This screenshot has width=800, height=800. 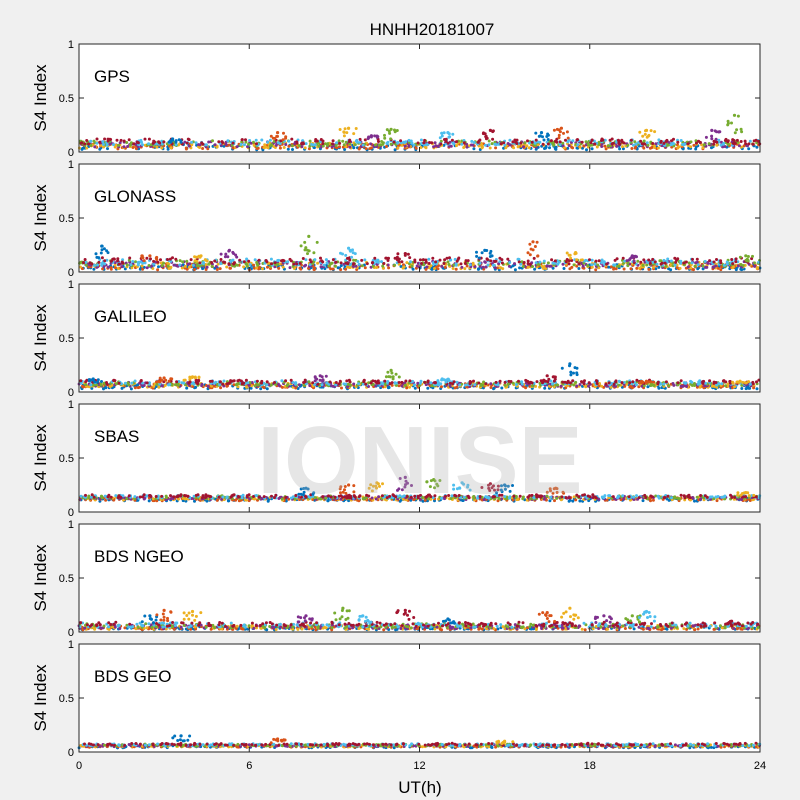 What do you see at coordinates (71, 393) in the screenshot?
I see `y-tick-label: 0` at bounding box center [71, 393].